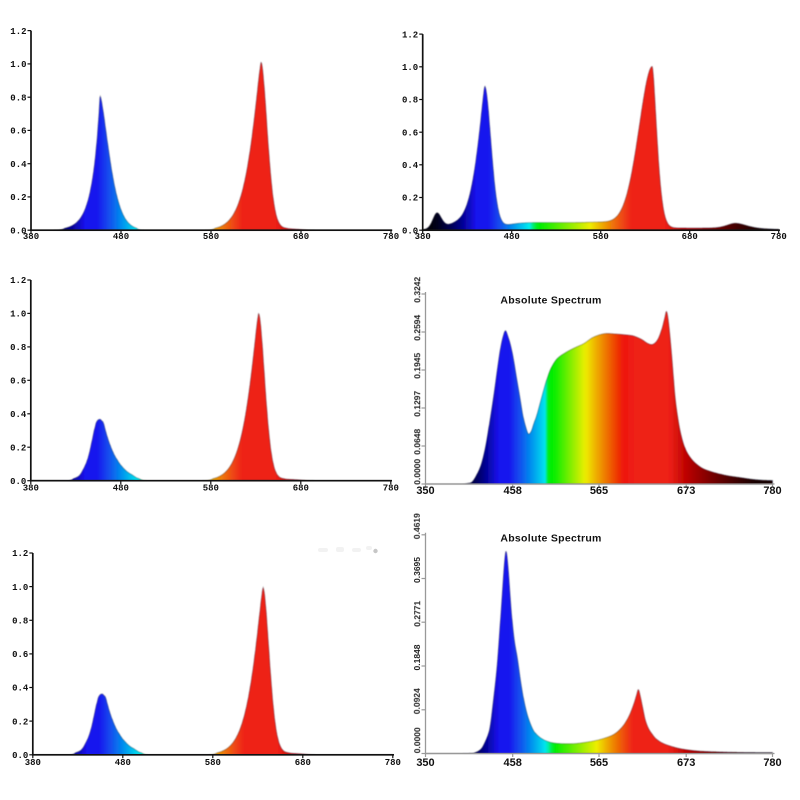  What do you see at coordinates (417, 570) in the screenshot?
I see `svg-text: 0.3695` at bounding box center [417, 570].